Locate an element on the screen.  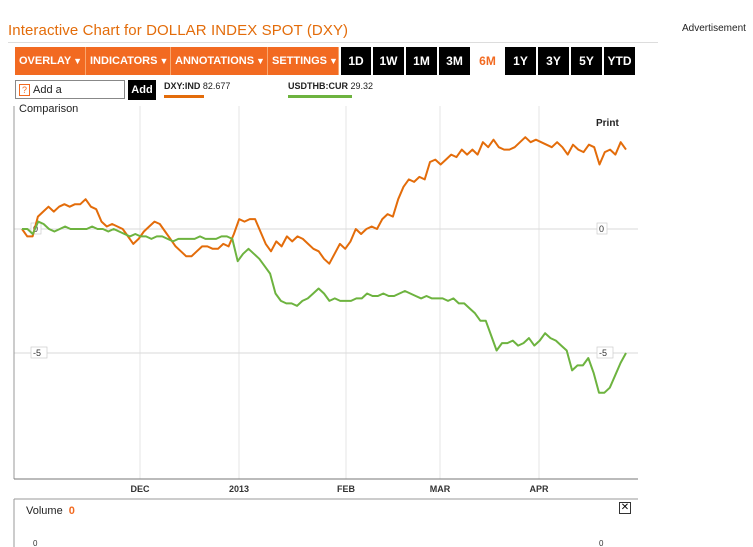
add-comparison-button: Add is located at coordinates (142, 90).